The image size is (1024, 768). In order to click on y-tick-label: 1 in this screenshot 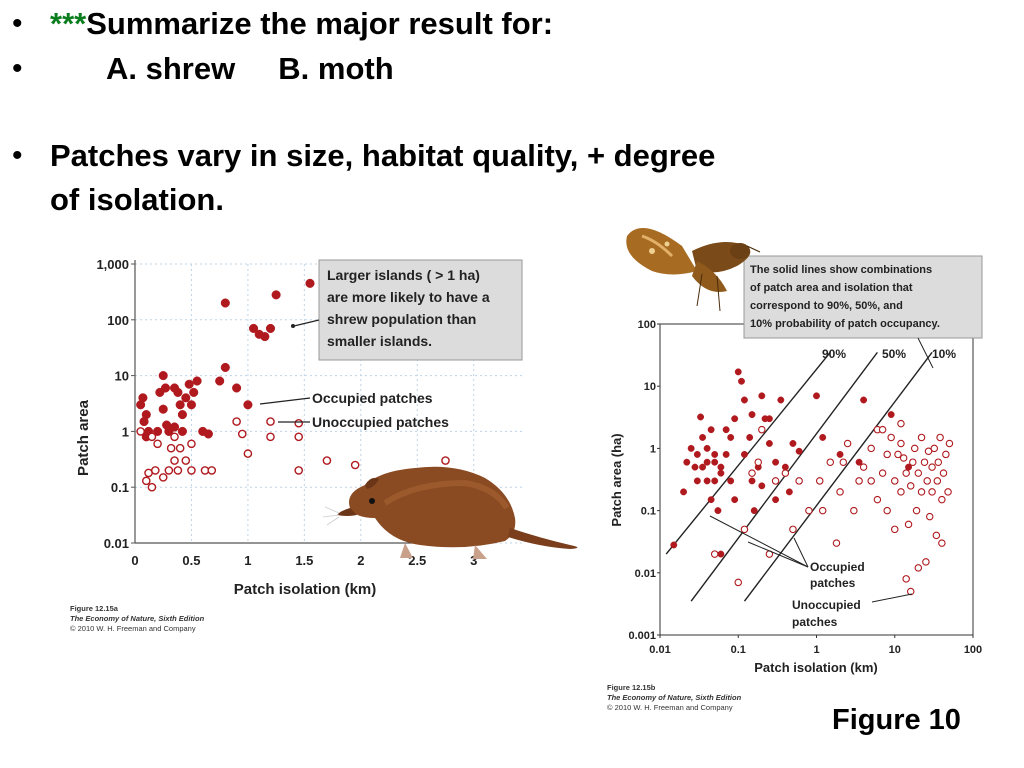, I will do `click(653, 449)`.